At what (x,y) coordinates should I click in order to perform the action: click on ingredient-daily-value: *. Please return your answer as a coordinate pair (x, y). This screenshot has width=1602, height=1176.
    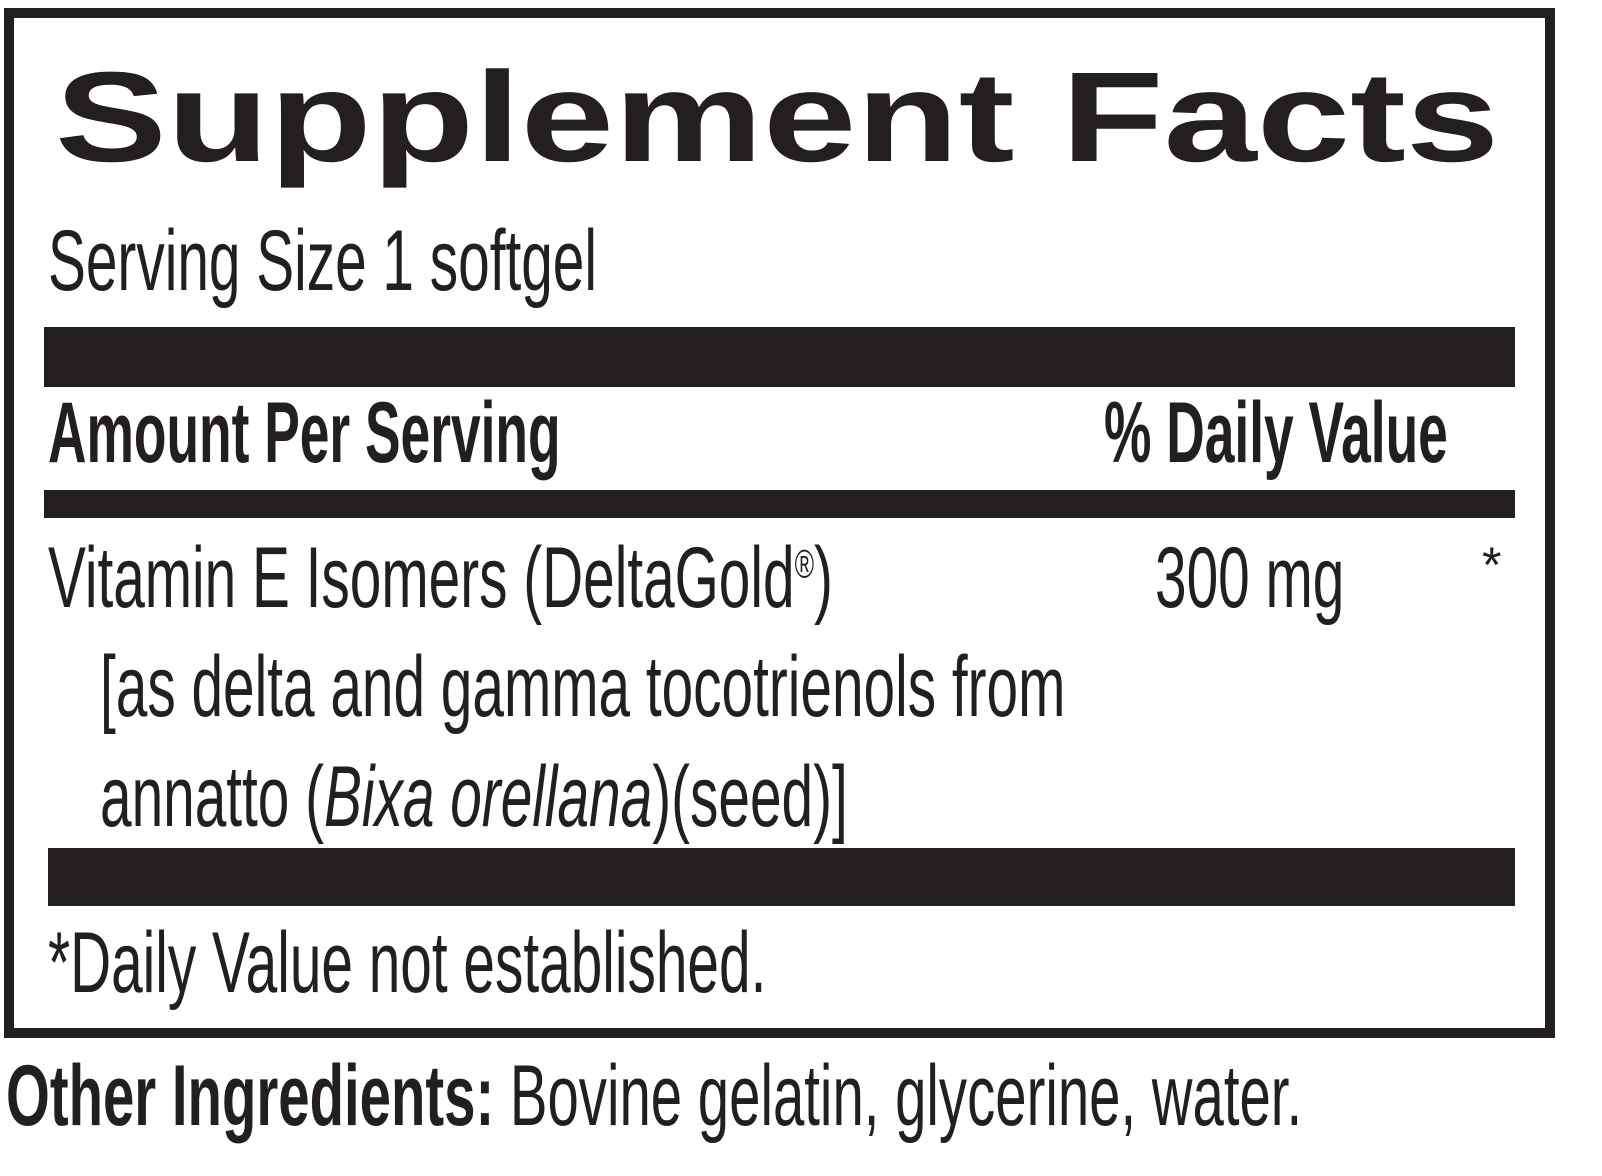
    Looking at the image, I should click on (1492, 565).